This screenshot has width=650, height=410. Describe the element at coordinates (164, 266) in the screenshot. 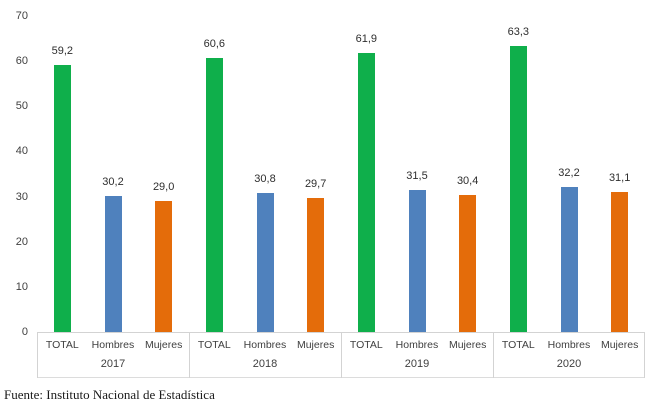

I see `bar-mujeres-2017` at that location.